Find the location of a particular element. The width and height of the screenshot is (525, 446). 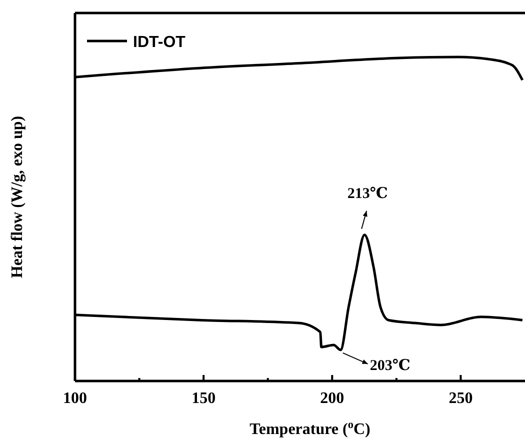

legend-label: IDT-OT is located at coordinates (159, 42).